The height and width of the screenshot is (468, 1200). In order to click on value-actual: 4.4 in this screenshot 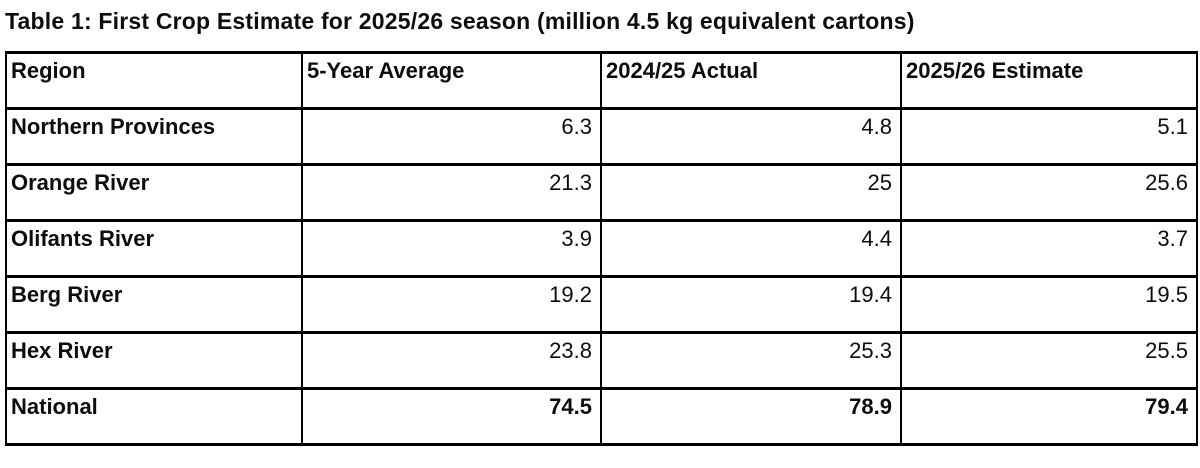, I will do `click(751, 248)`.